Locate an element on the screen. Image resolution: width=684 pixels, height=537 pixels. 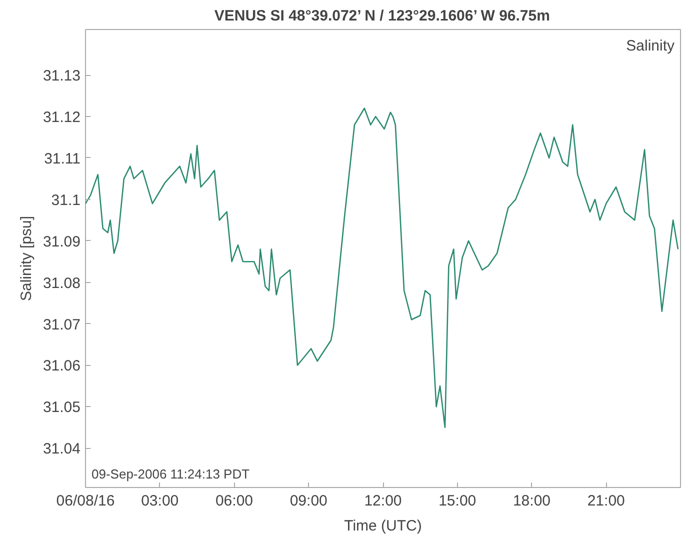
y-tick-label: 31.11 is located at coordinates (62, 159).